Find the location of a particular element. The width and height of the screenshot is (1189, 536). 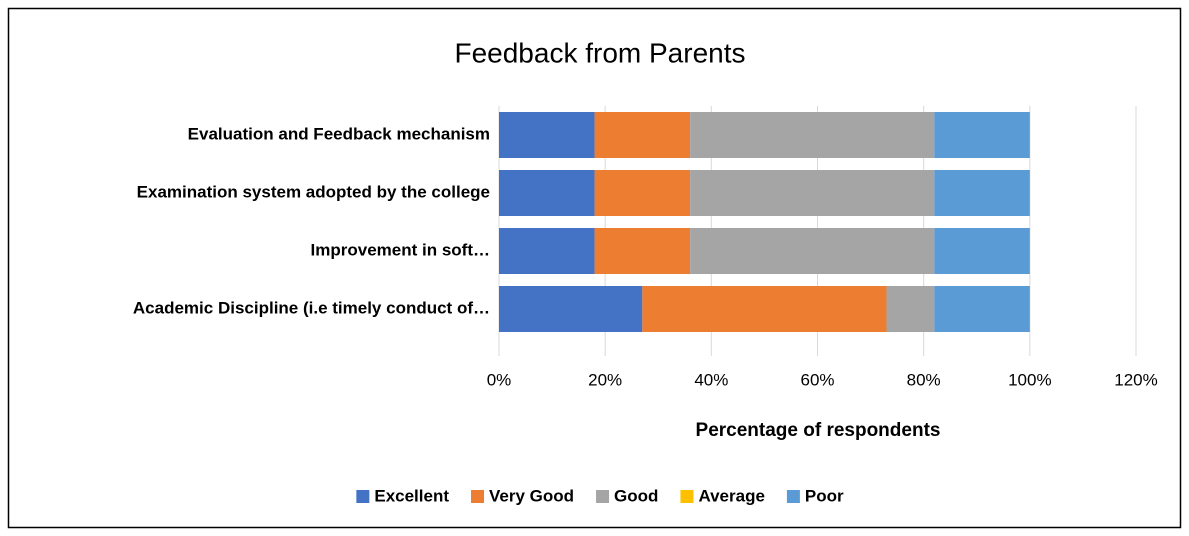

x-tick-label: 120% is located at coordinates (1135, 379).